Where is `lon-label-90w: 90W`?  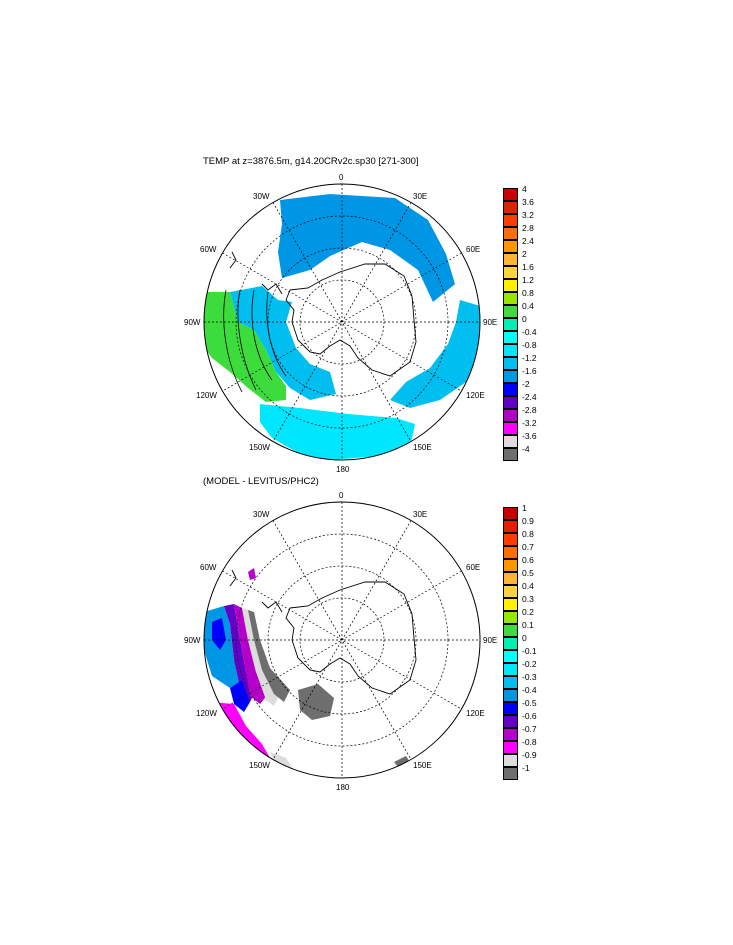 lon-label-90w: 90W is located at coordinates (192, 640).